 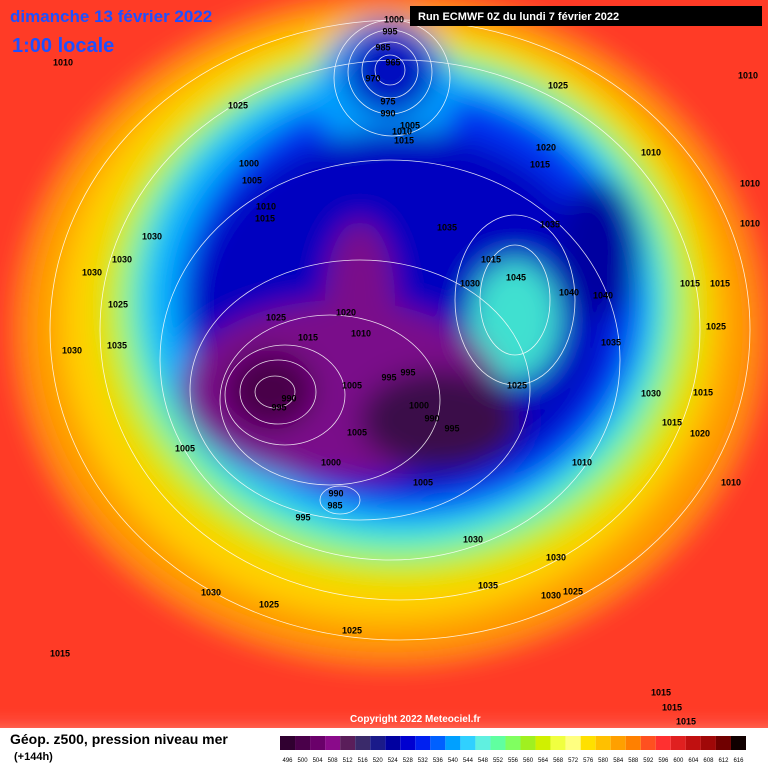 I want to click on product-title: Géop. z500, pression niveau mer, so click(x=119, y=739).